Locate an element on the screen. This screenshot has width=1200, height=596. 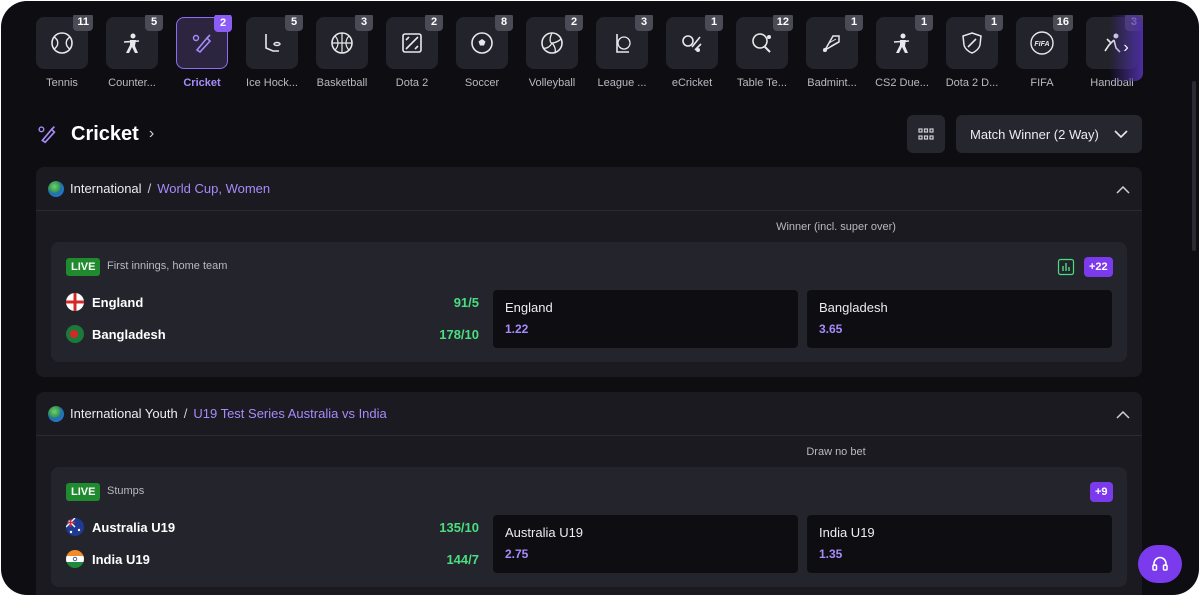
match-status: First innings, home team is located at coordinates (167, 266).